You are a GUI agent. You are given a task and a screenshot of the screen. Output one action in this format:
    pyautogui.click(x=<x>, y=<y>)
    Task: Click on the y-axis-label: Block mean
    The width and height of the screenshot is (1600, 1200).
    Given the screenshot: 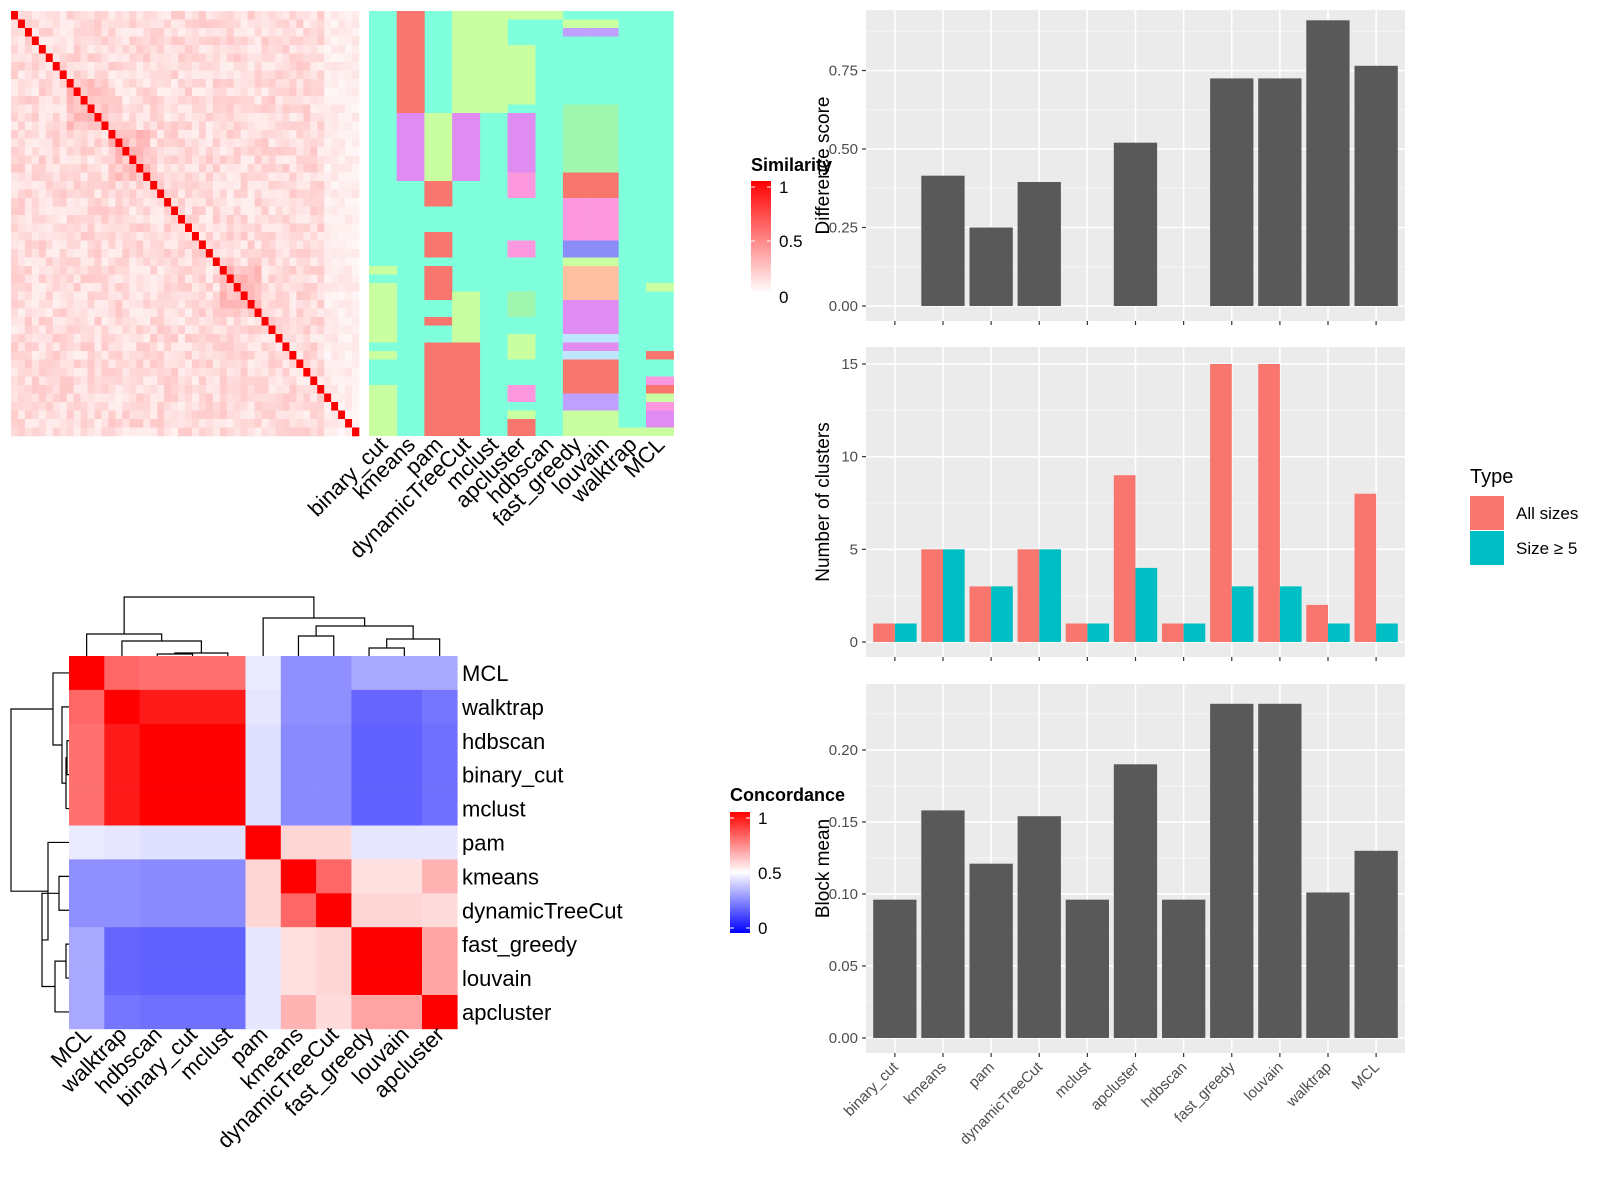 What is the action you would take?
    pyautogui.click(x=823, y=868)
    